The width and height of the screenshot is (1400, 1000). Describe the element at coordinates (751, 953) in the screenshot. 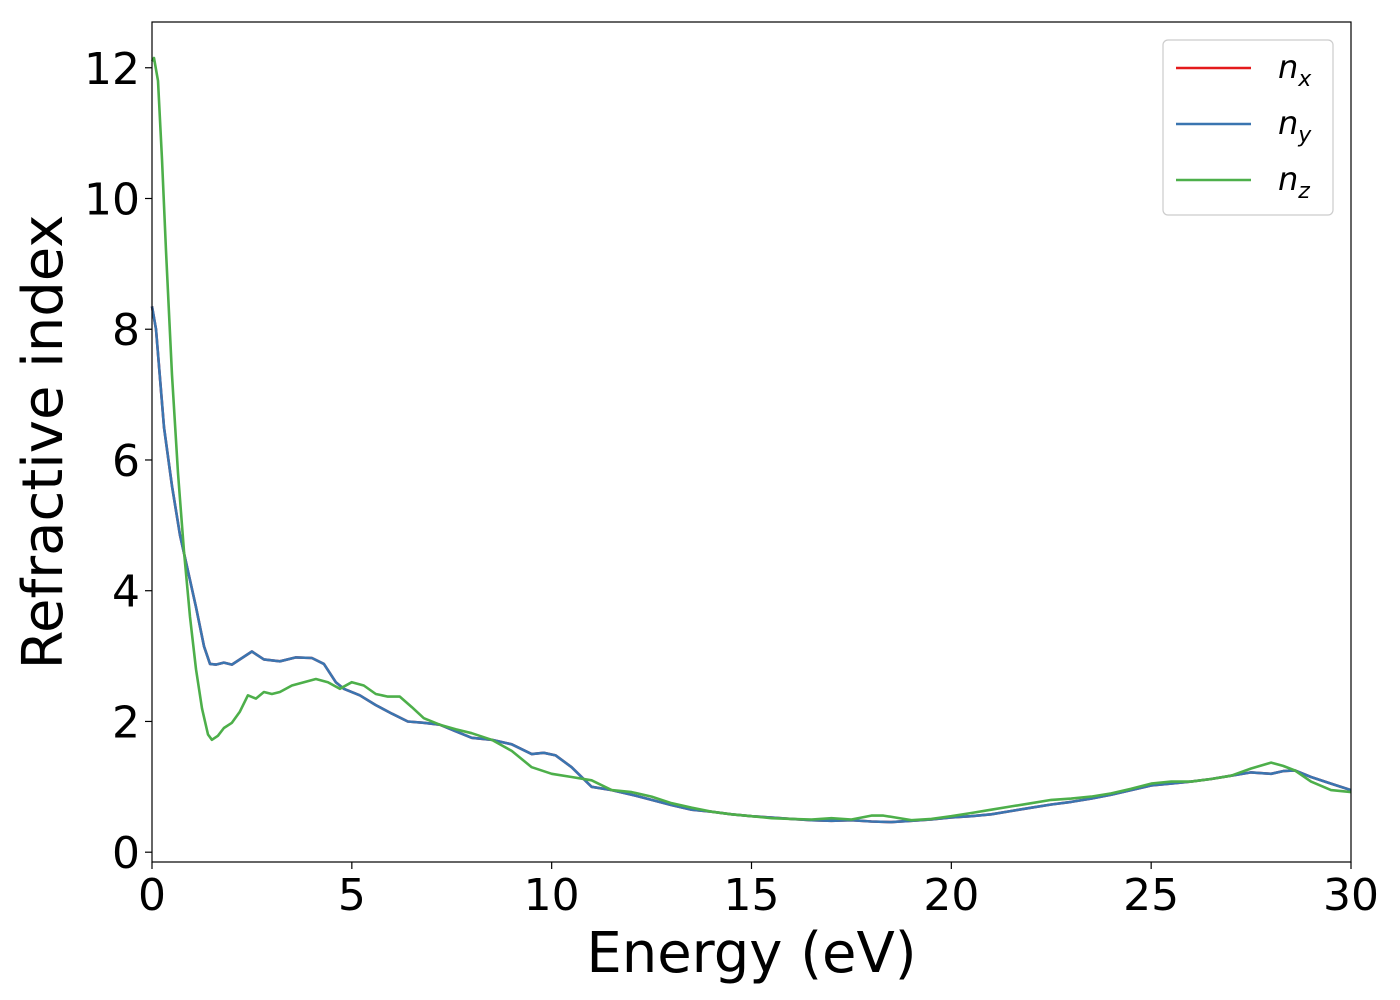

I see `x-axis-label: Energy (eV)` at that location.